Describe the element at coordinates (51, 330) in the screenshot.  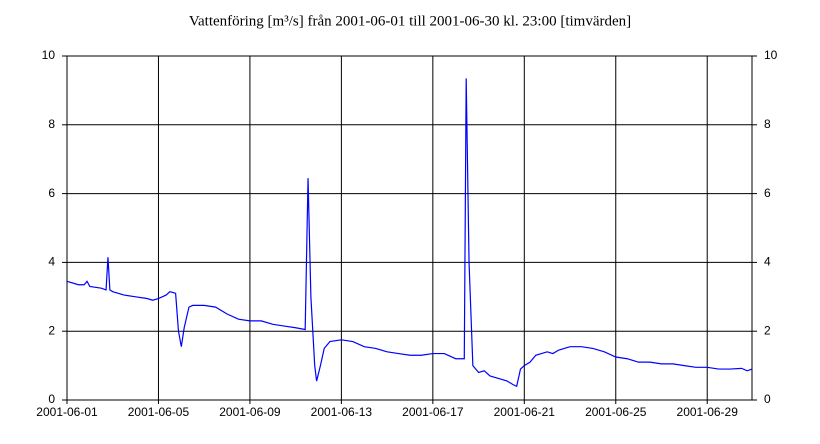
I see `y-tick-label: 2` at that location.